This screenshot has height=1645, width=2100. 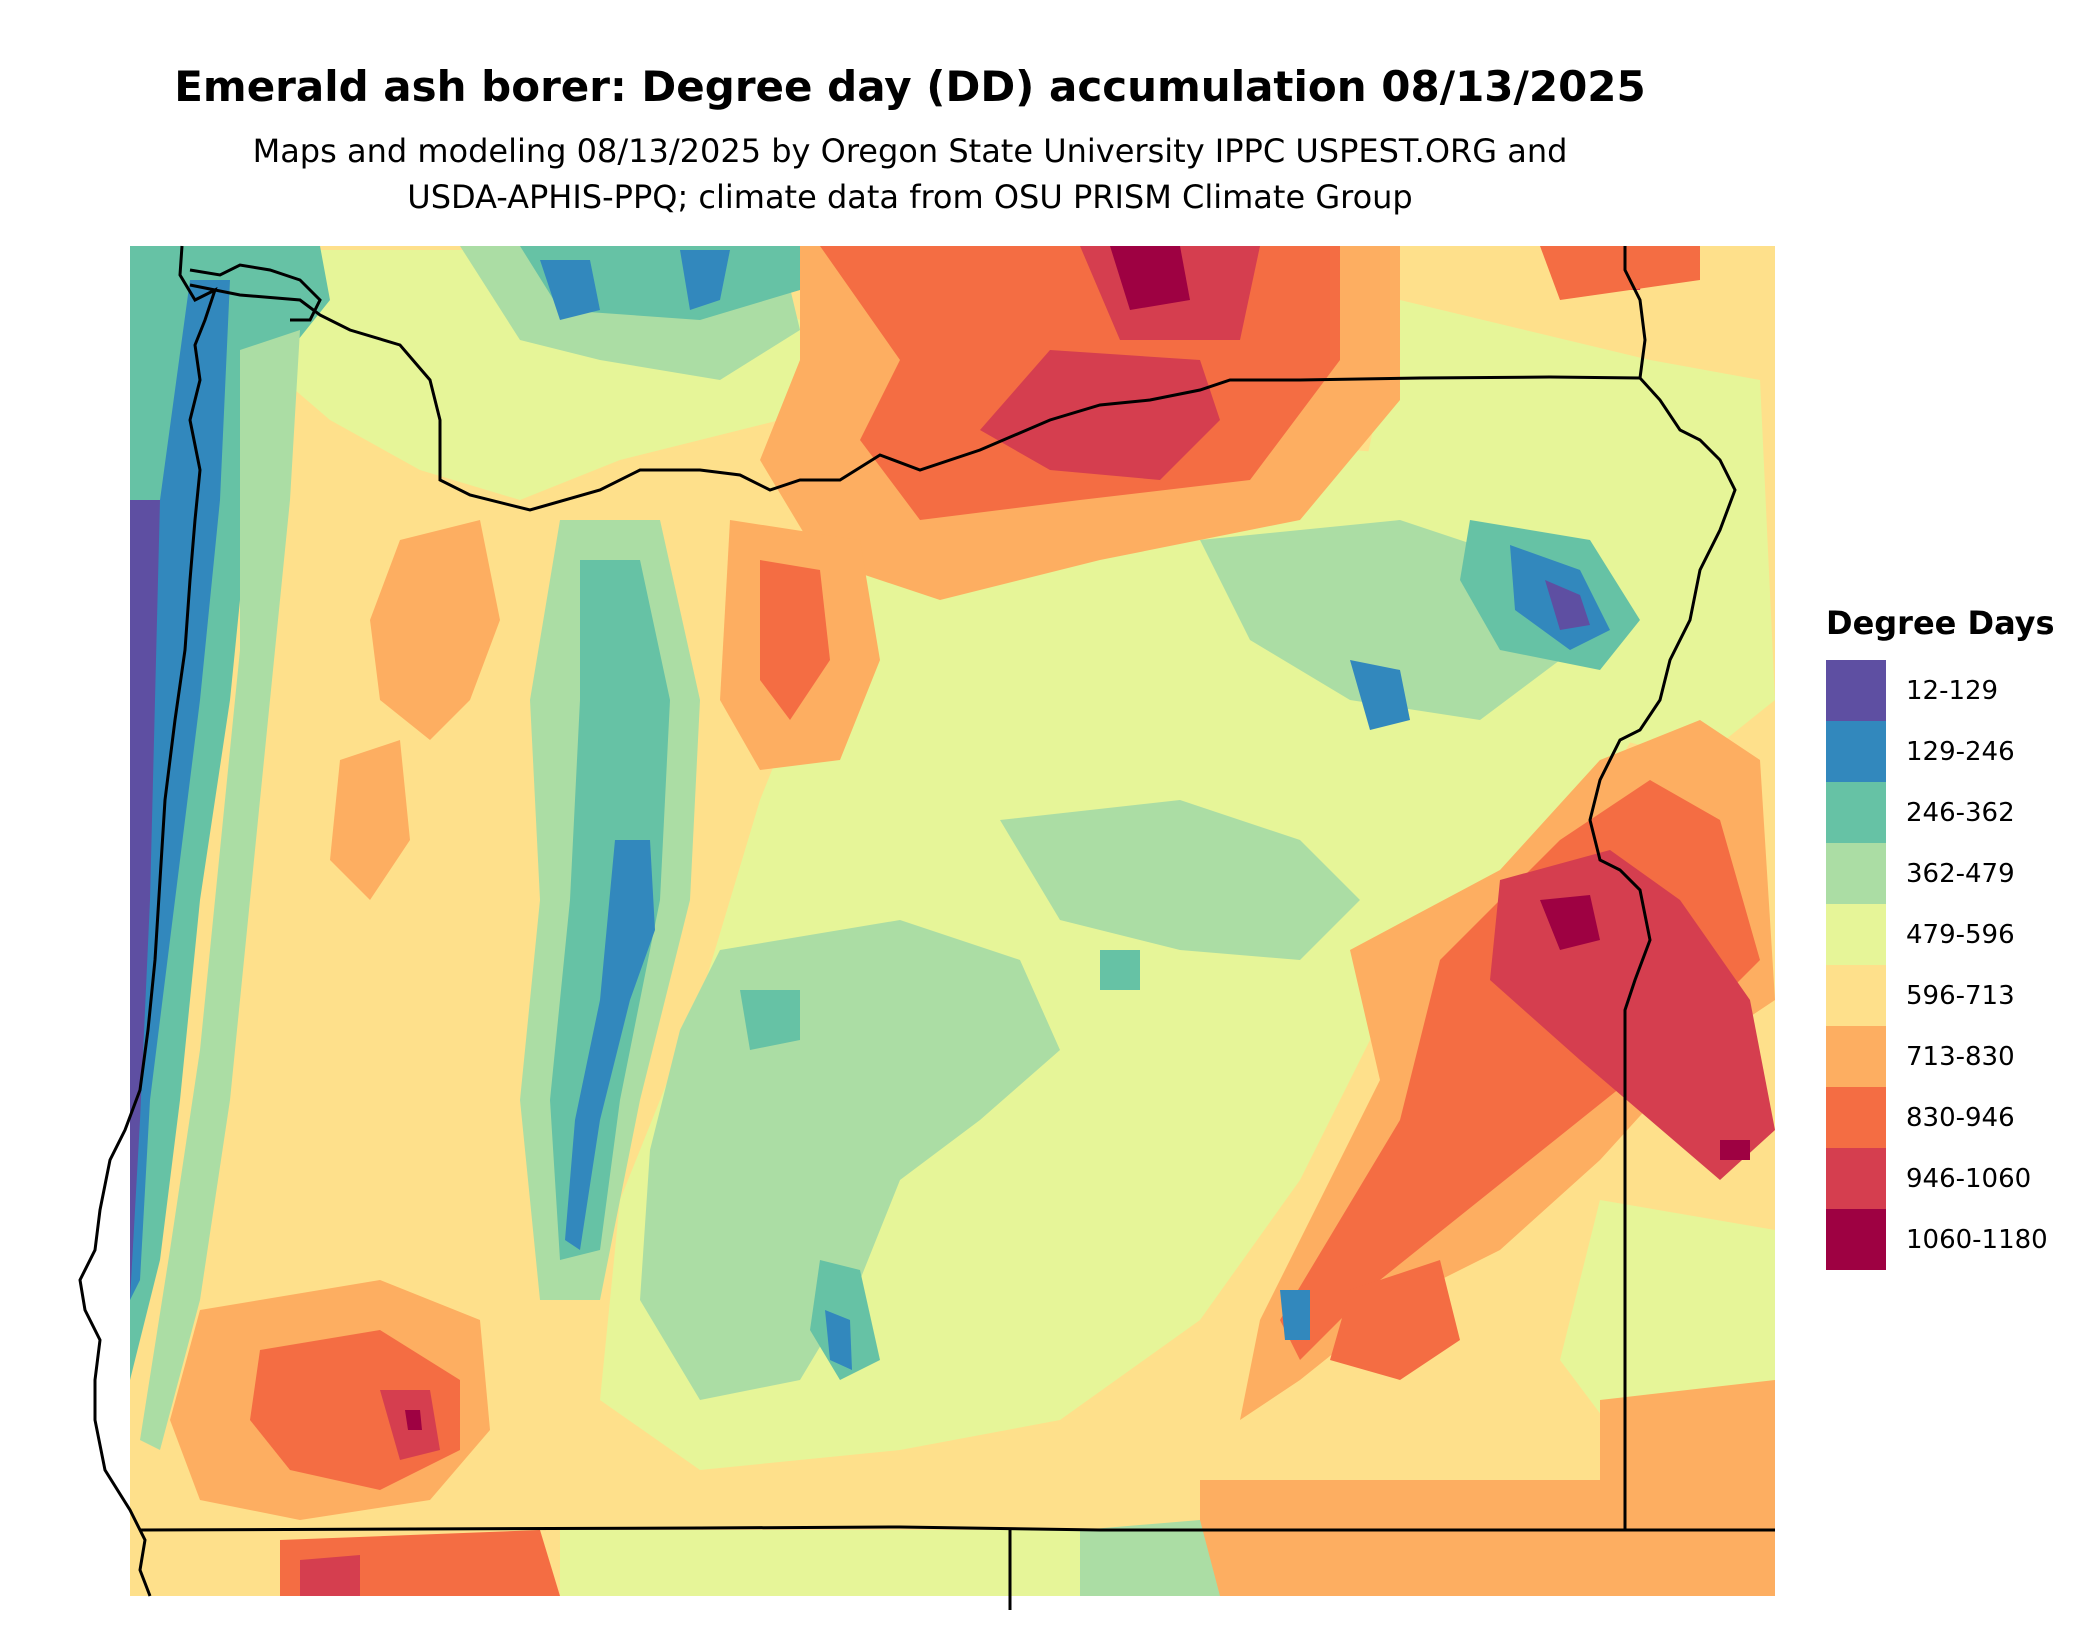 I want to click on oregon-washington-idaho-border, so click(x=1662, y=953).